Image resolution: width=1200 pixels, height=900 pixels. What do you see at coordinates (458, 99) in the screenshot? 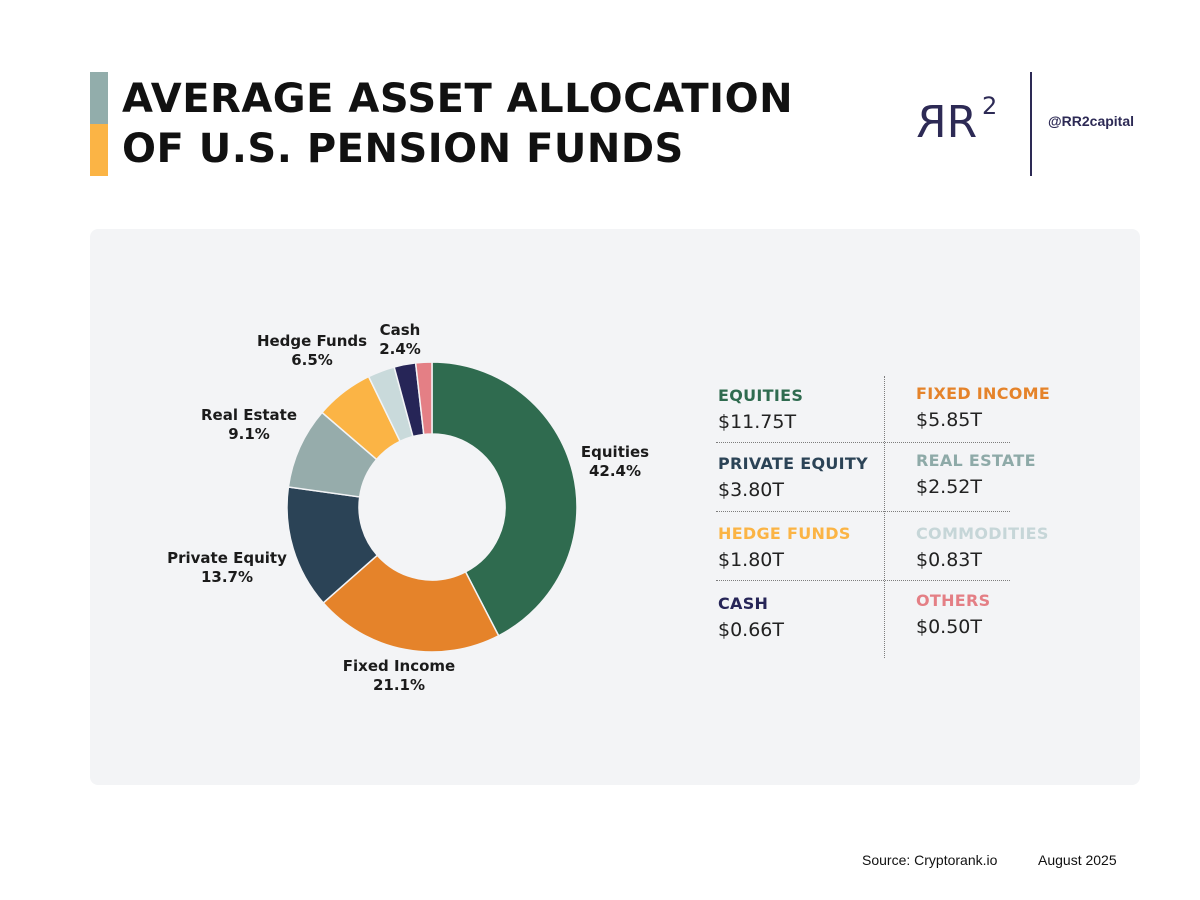
I see `title-line-1: AVERAGE ASSET ALLOCATION` at bounding box center [458, 99].